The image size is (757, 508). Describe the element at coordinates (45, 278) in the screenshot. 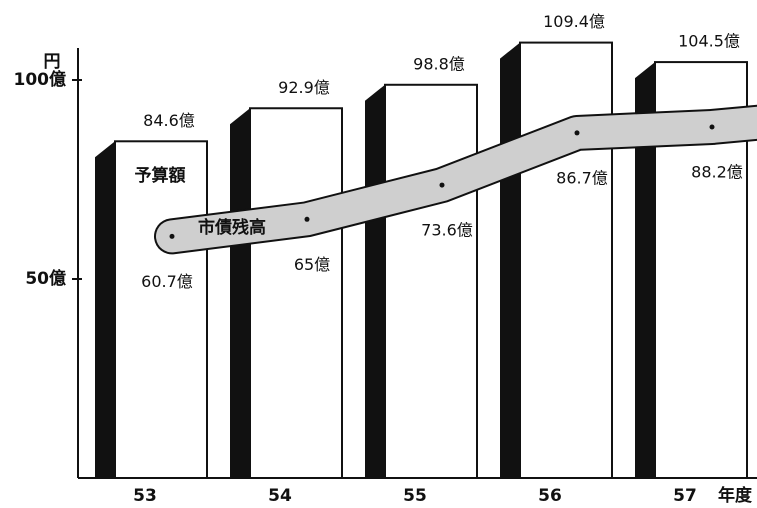

I see `y-tick-label: 50億` at that location.